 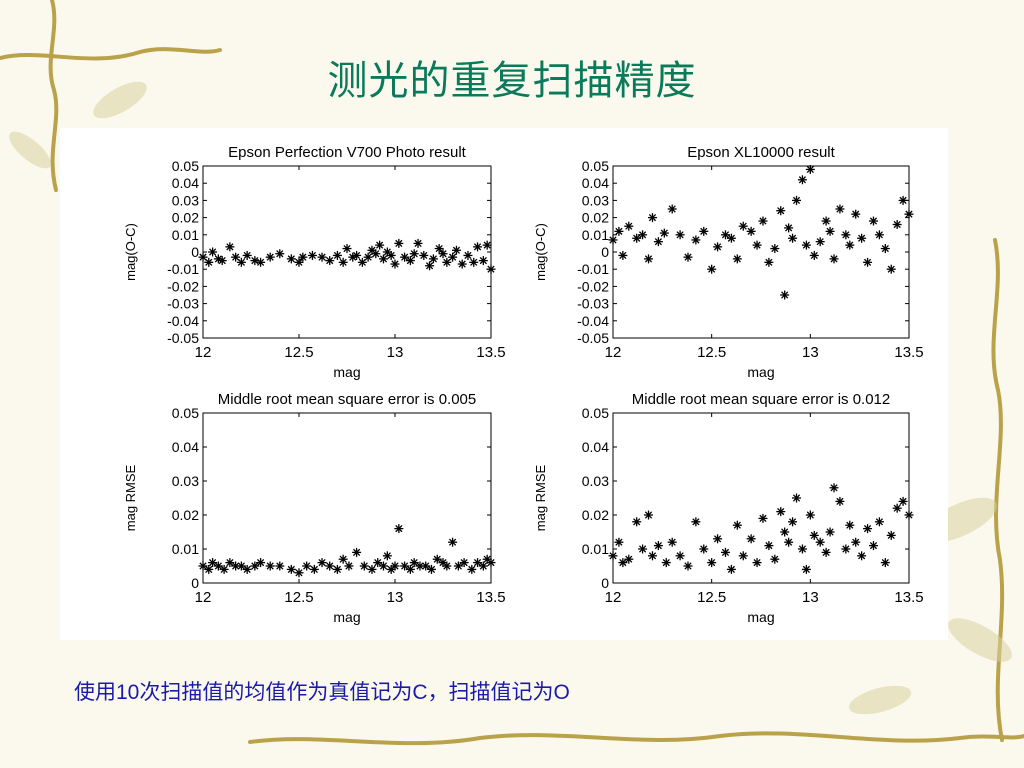 I want to click on chart2-xtick-label: 13.5, so click(x=908, y=352).